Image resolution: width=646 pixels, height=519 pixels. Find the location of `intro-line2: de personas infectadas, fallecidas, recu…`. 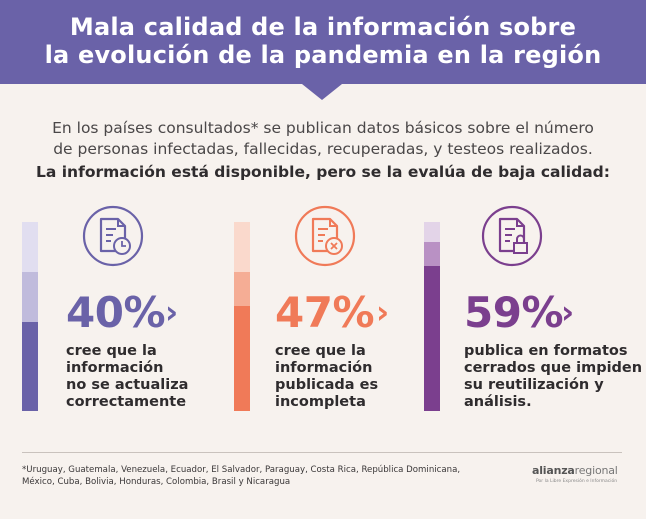

intro-line2: de personas infectadas, fallecidas, recu… is located at coordinates (323, 149).